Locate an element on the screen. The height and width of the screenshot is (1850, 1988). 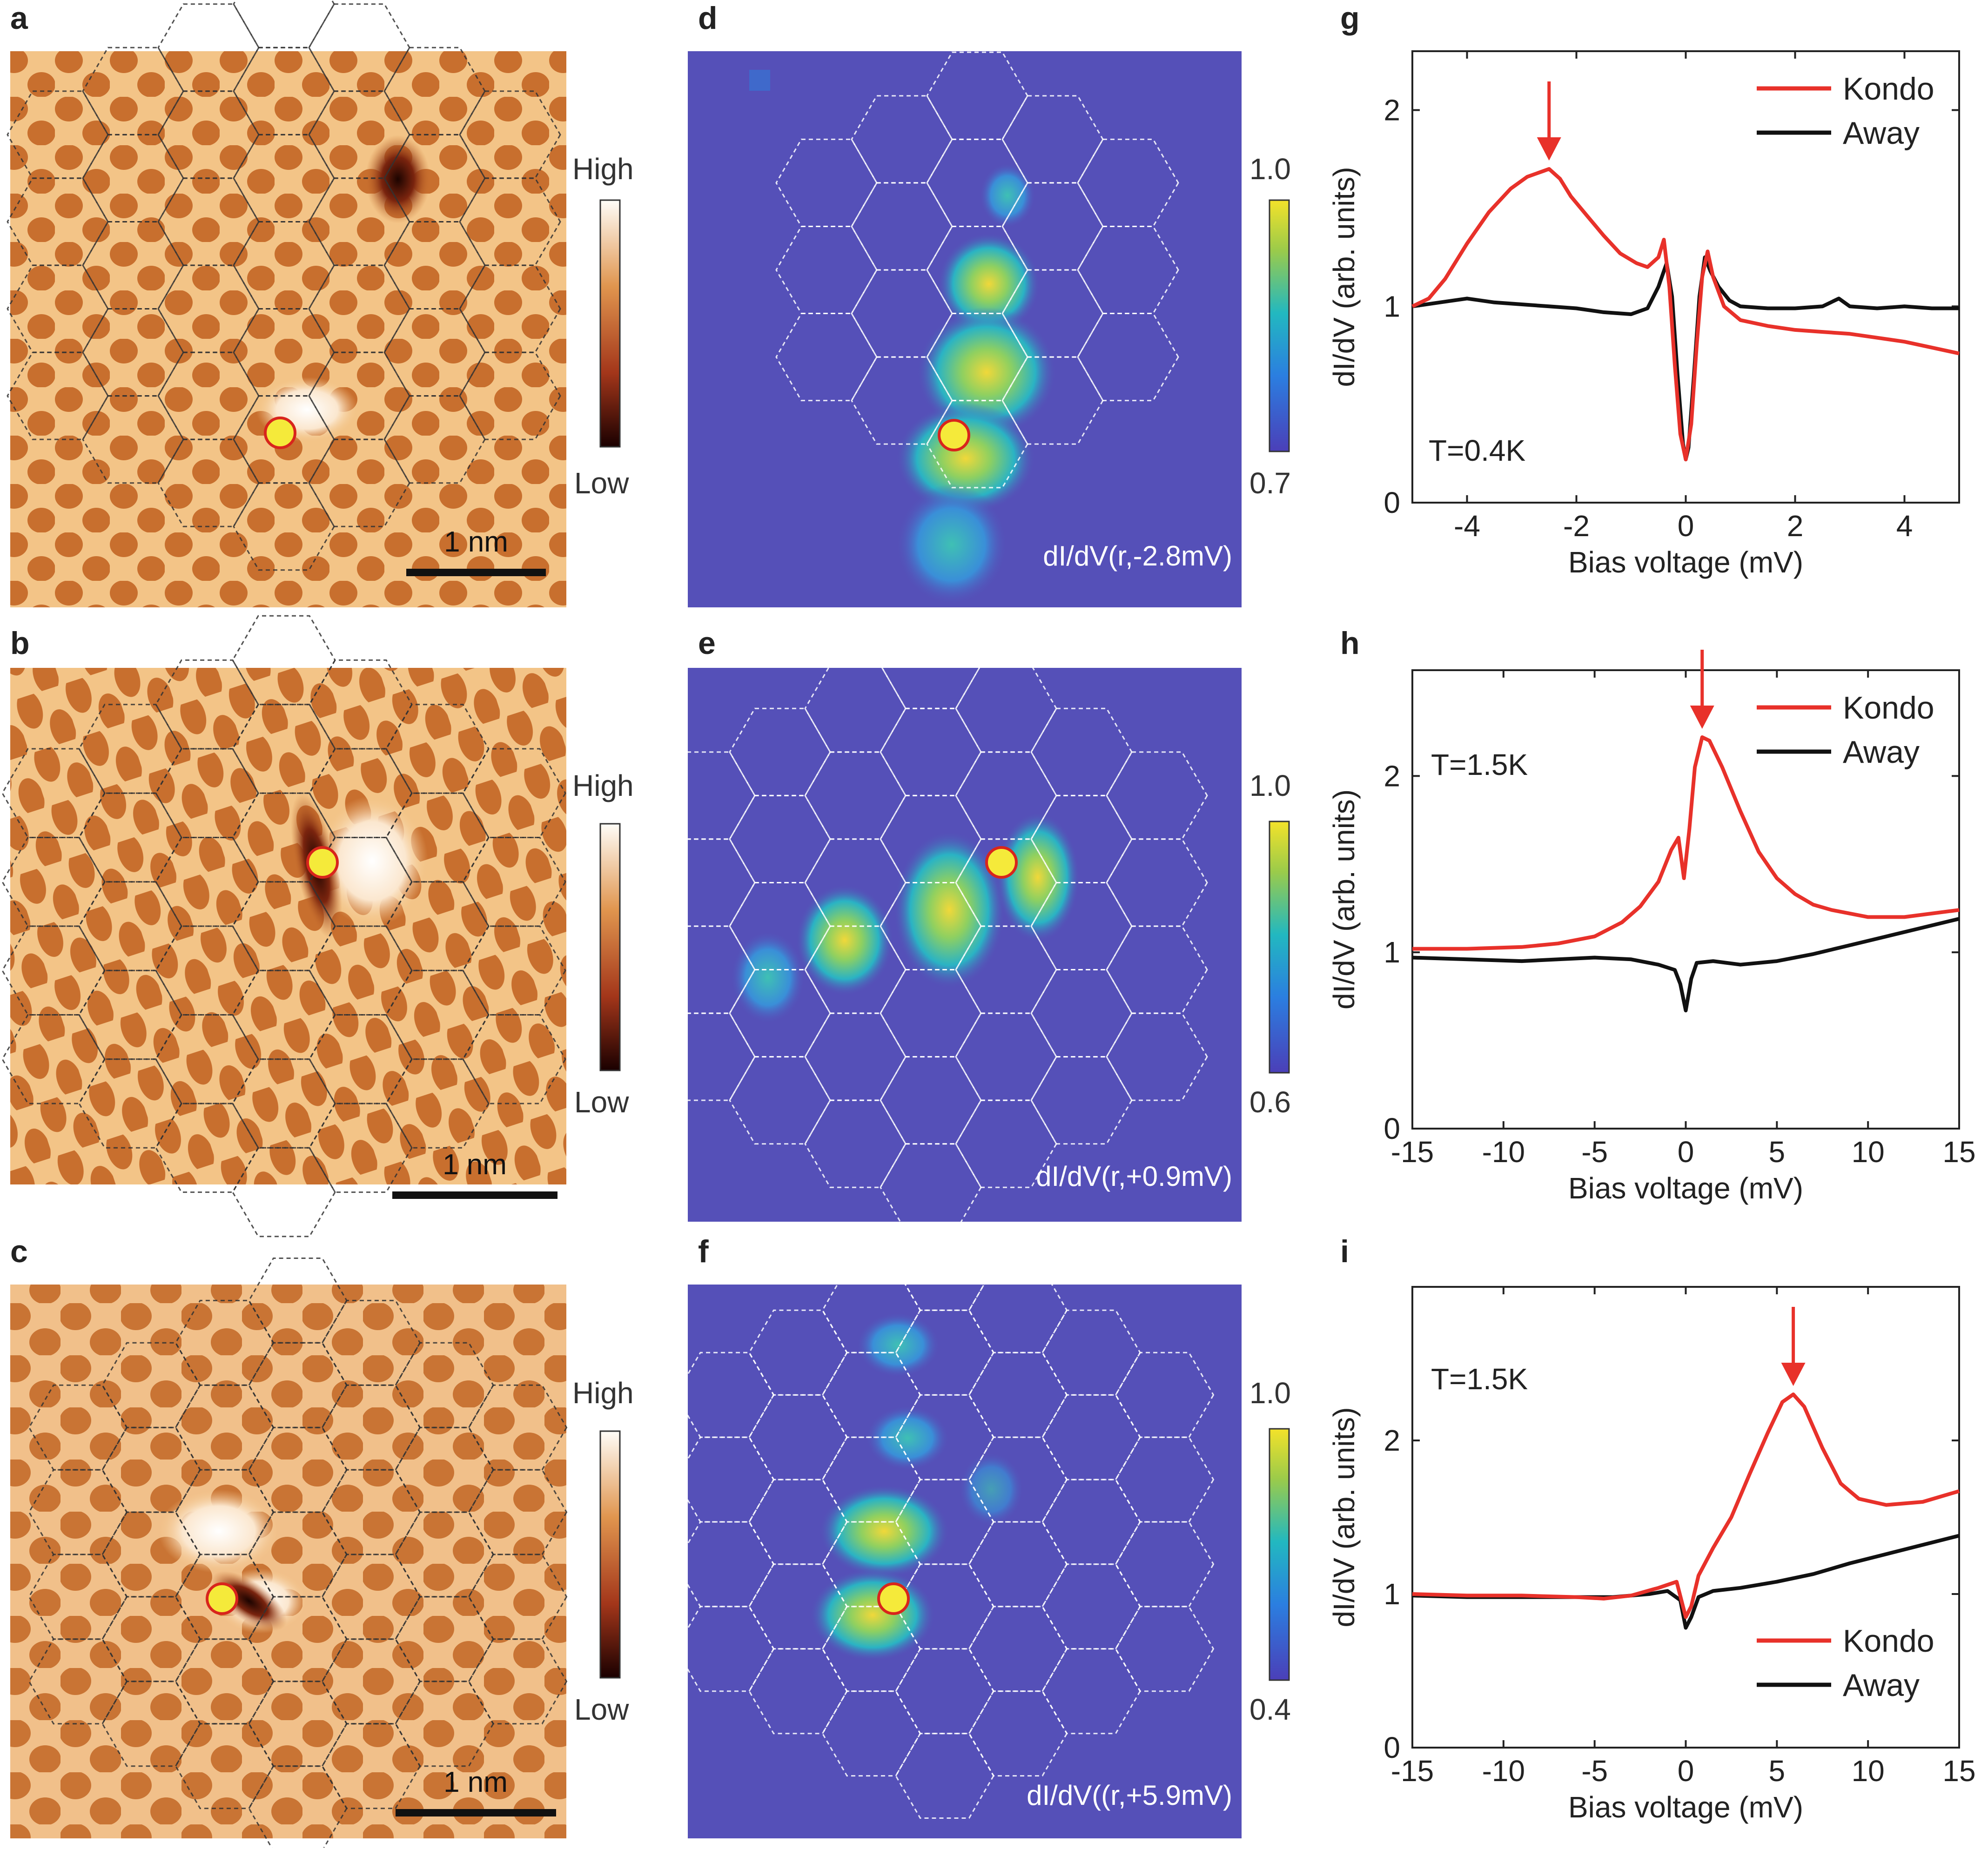
colorbar-low-a: Low is located at coordinates (601, 483).